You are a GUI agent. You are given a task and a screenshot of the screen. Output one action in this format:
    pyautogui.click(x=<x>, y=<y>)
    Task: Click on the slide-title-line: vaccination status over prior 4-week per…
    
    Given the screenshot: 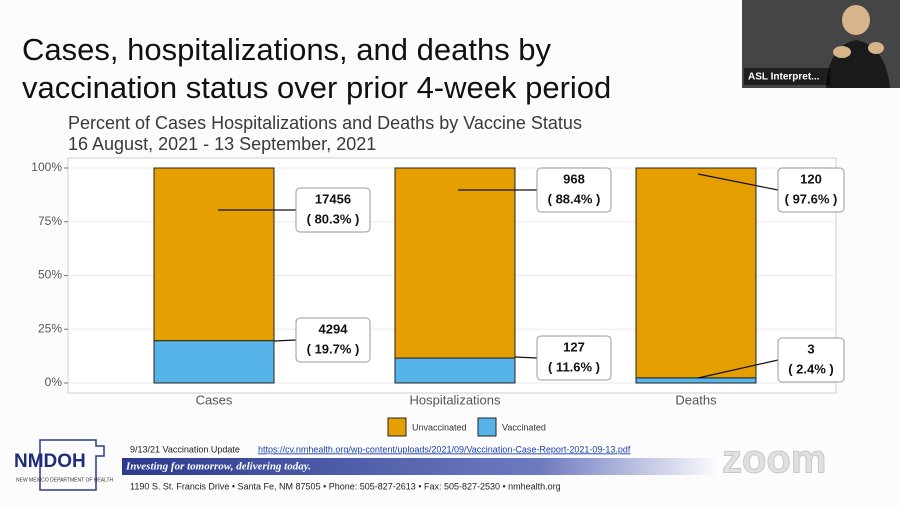 What is the action you would take?
    pyautogui.click(x=316, y=87)
    